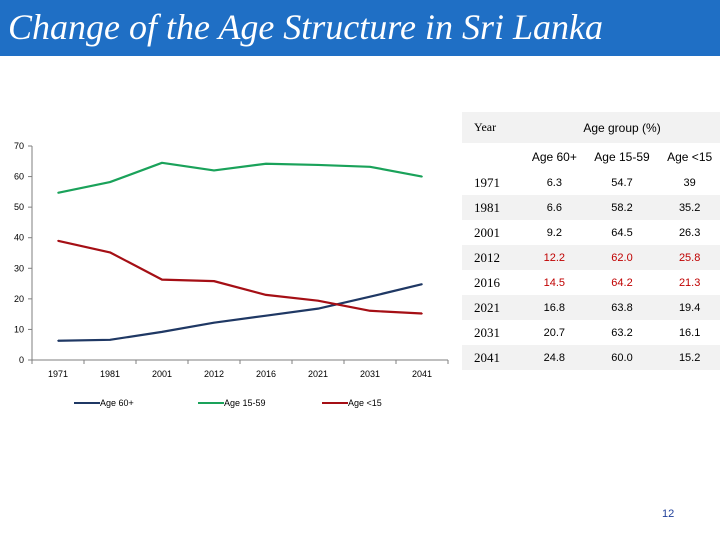 The height and width of the screenshot is (540, 720). I want to click on table-cell-value: 24.8, so click(554, 357).